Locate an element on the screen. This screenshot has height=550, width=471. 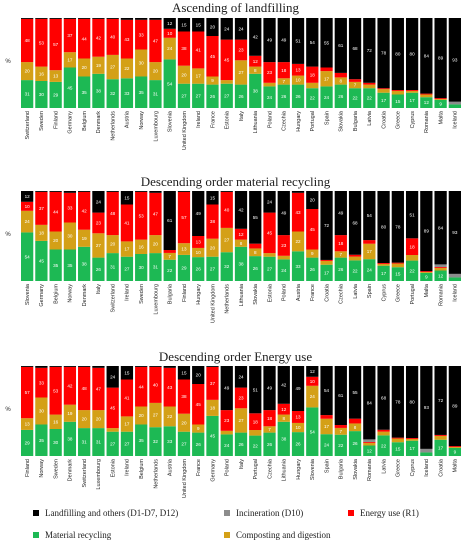
data-label: 18 is located at coordinates (413, 246).